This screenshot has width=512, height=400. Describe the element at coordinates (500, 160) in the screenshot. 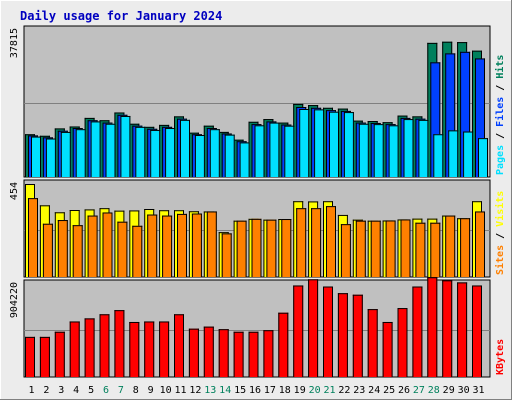

I see `legend-pages: Pages` at that location.